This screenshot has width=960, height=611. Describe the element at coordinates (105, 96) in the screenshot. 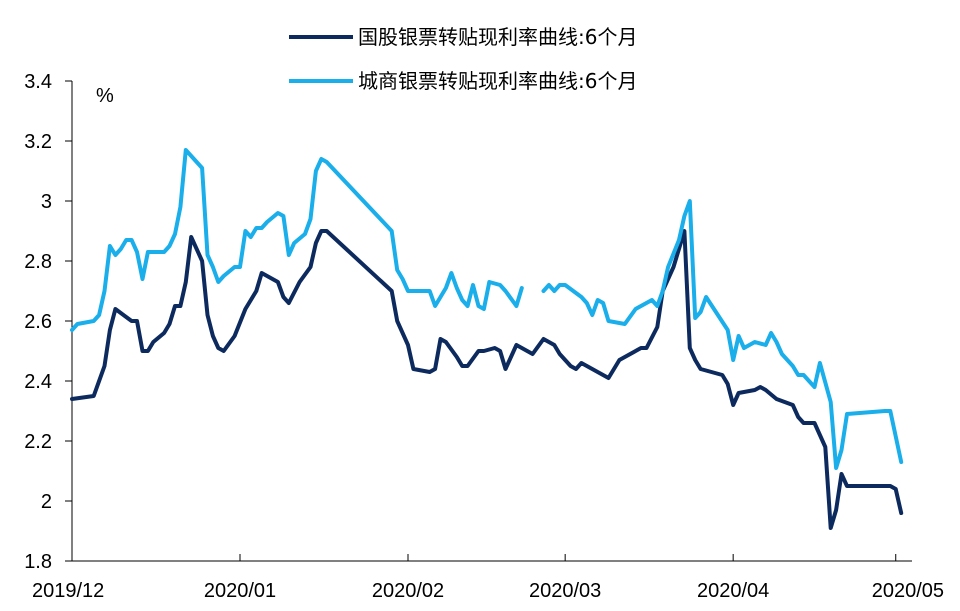

I see `y-unit-label: %` at that location.